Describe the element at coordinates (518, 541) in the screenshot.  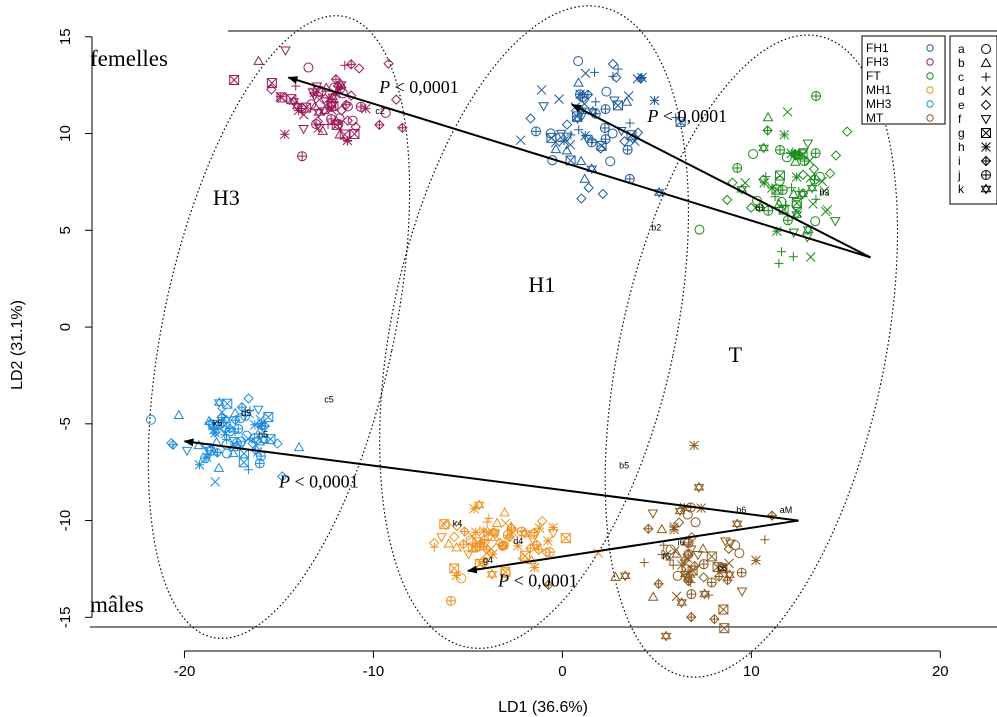
I see `point-label: d4` at that location.